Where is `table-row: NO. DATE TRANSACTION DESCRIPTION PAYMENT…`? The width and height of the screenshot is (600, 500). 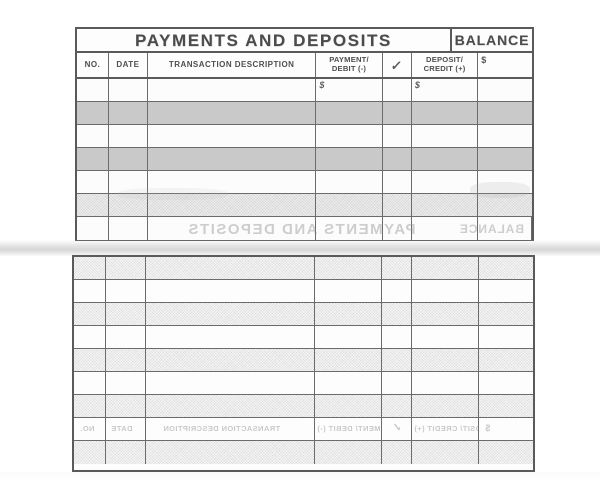 table-row: NO. DATE TRANSACTION DESCRIPTION PAYMENT… is located at coordinates (303, 429).